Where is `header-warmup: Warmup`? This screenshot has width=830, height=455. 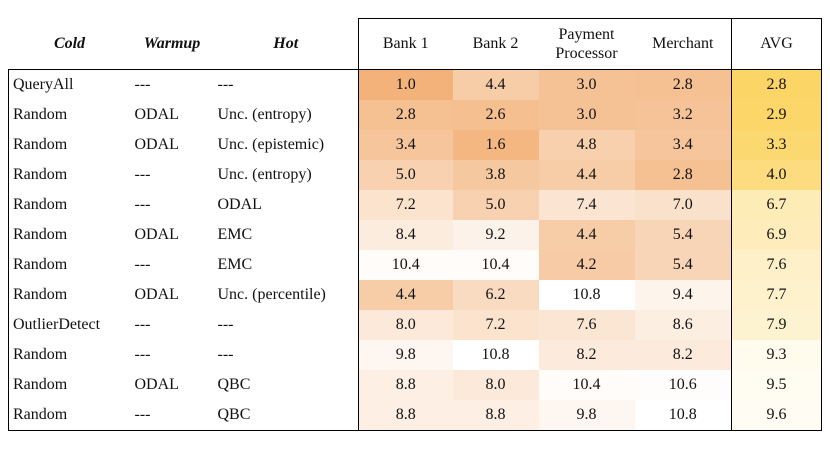
header-warmup: Warmup is located at coordinates (172, 43).